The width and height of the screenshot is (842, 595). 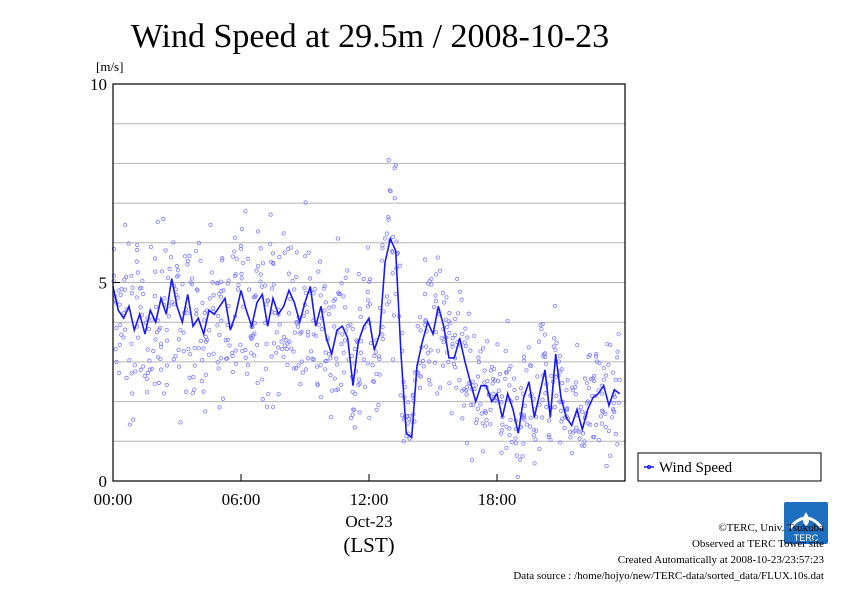 I want to click on y-tick-label: 0, so click(x=103, y=481).